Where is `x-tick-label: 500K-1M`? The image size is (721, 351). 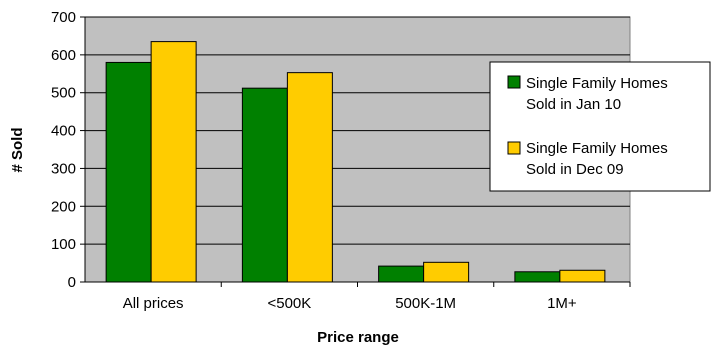 x-tick-label: 500K-1M is located at coordinates (425, 303).